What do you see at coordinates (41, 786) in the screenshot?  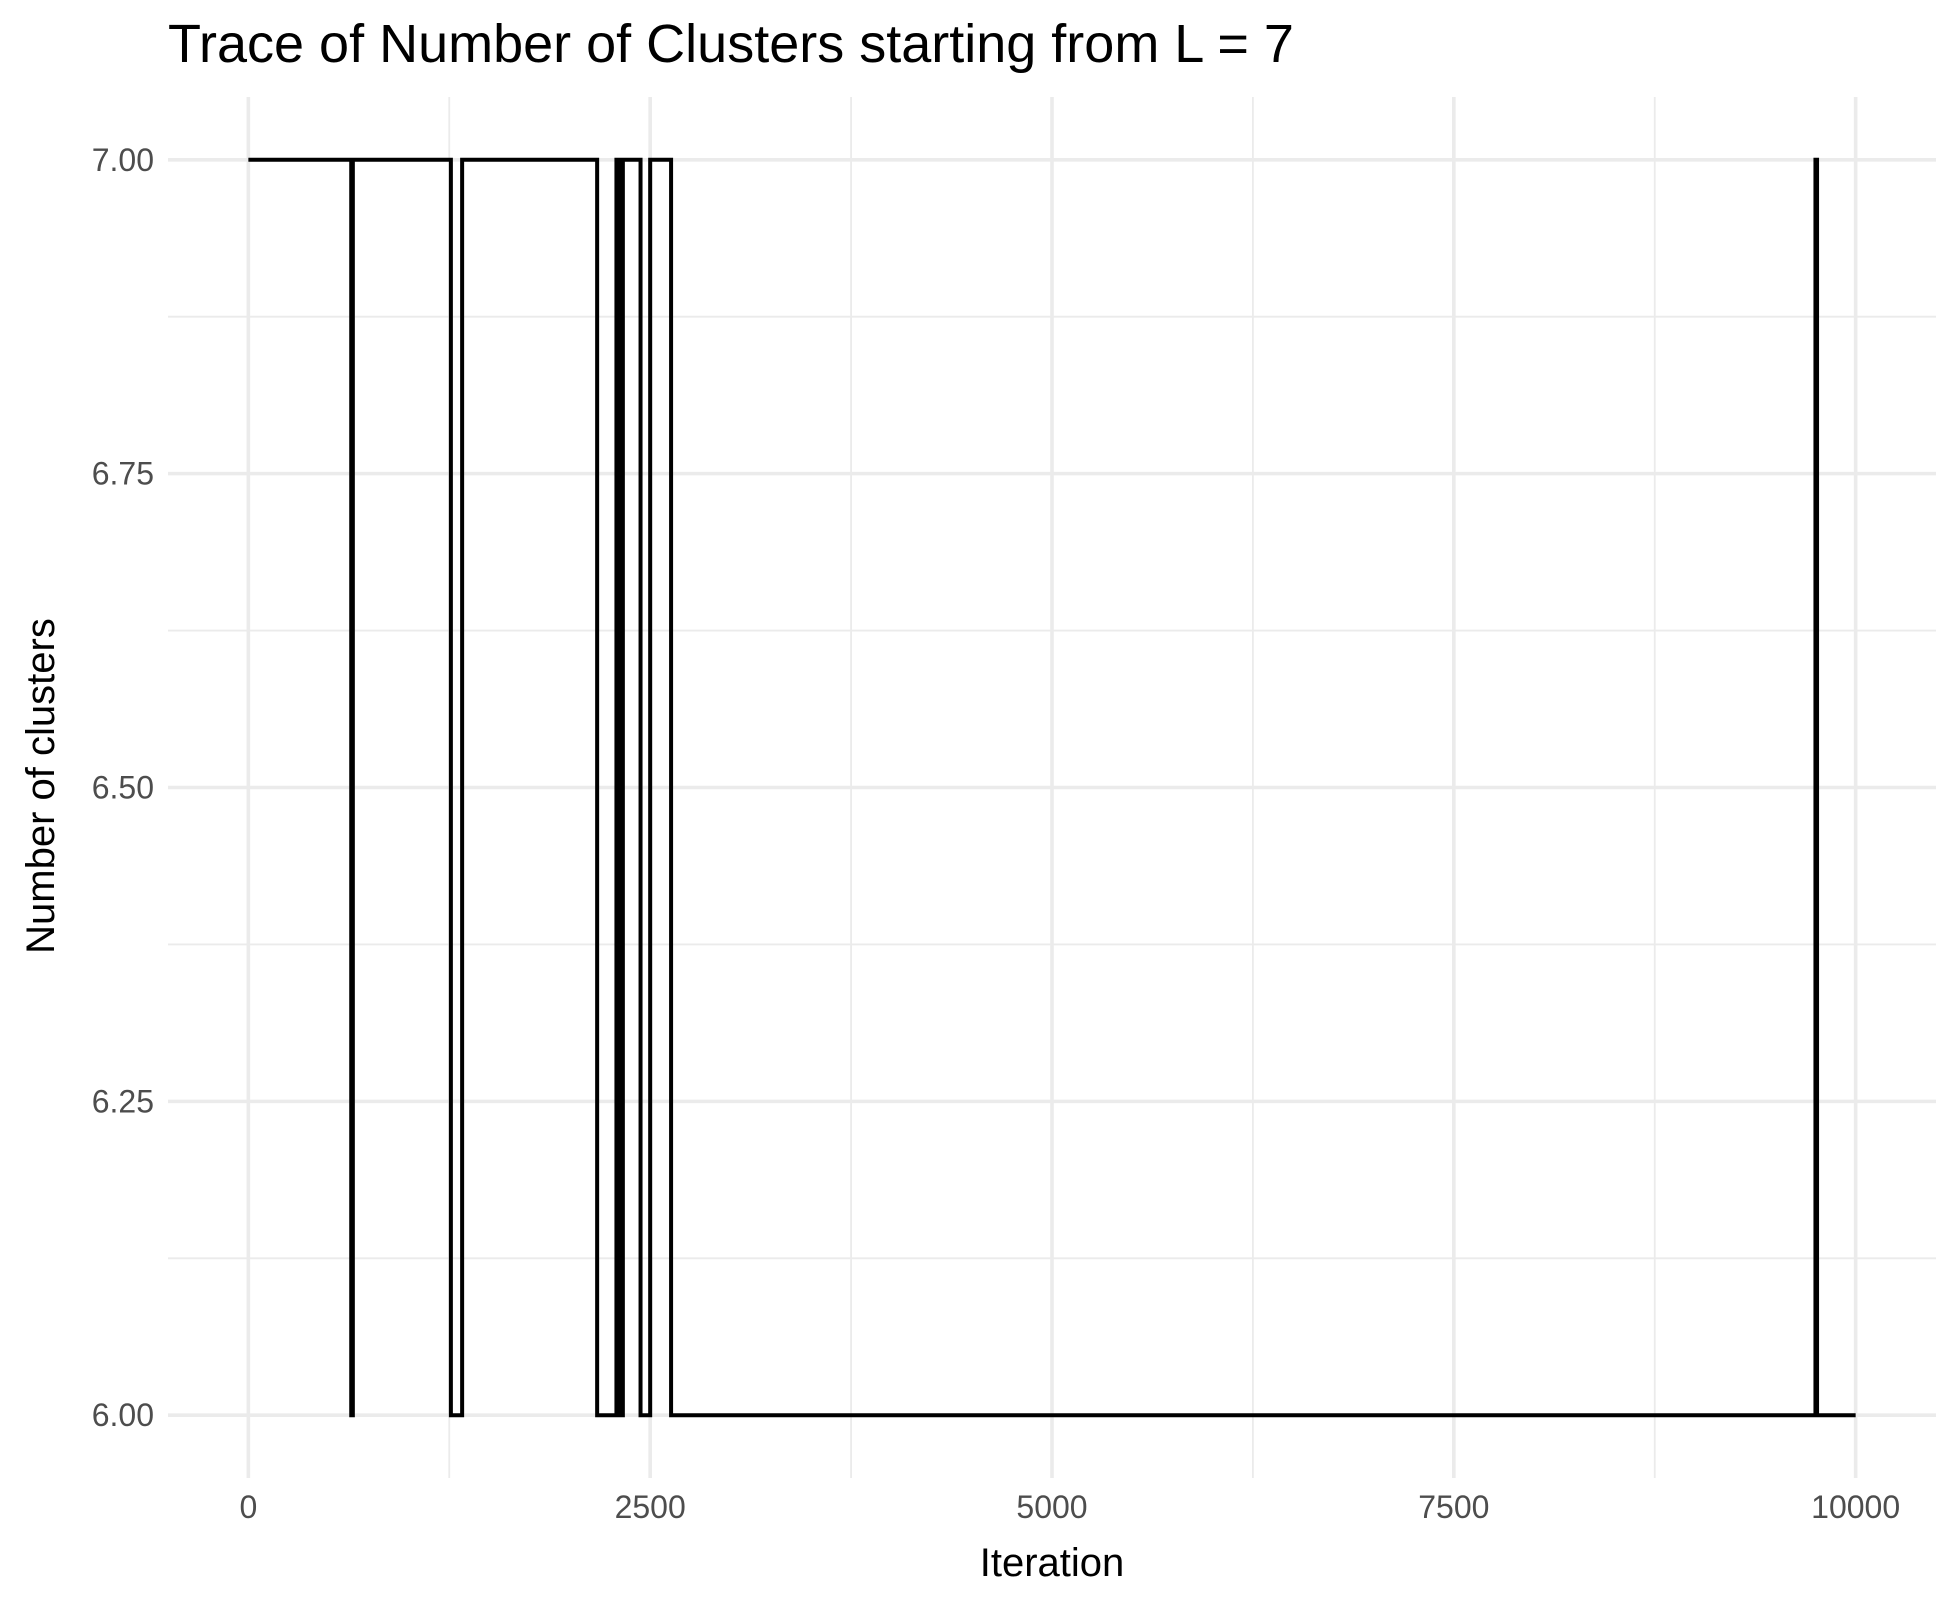 I see `y-axis-title: Number of clusters` at bounding box center [41, 786].